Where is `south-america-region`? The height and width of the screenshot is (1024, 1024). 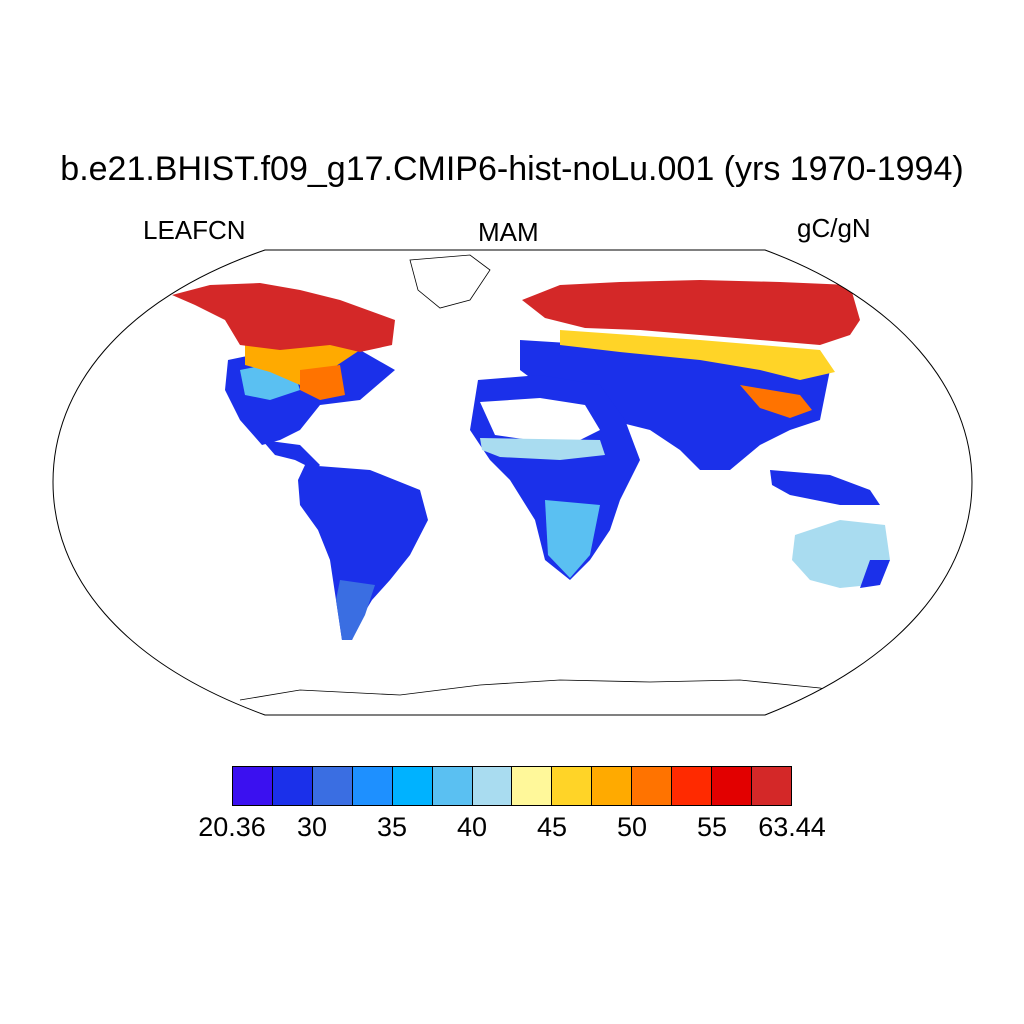 south-america-region is located at coordinates (363, 552).